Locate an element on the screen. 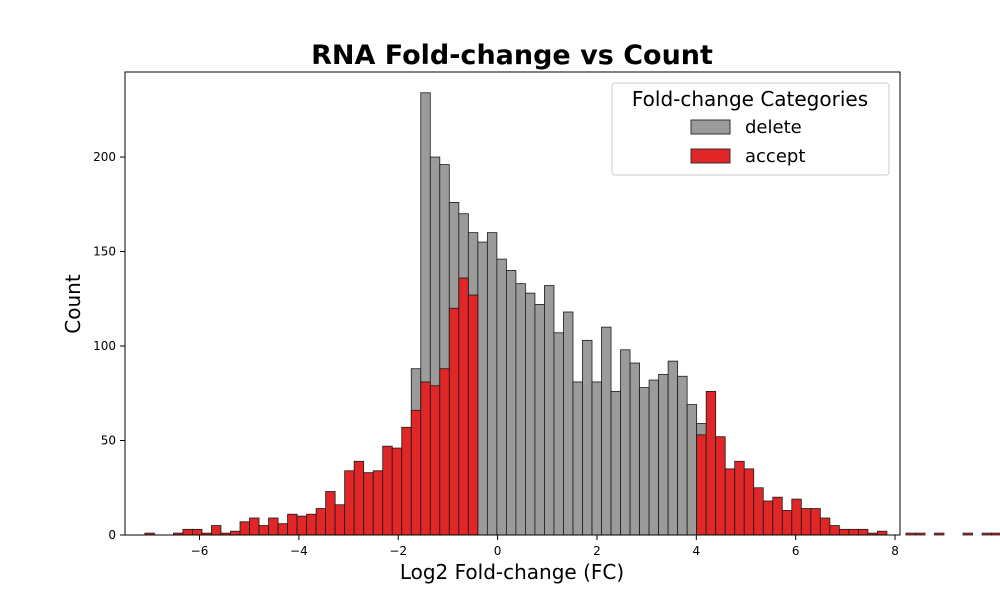  y-axis-ticks: 0 50 100 150 200 is located at coordinates (109, 346).